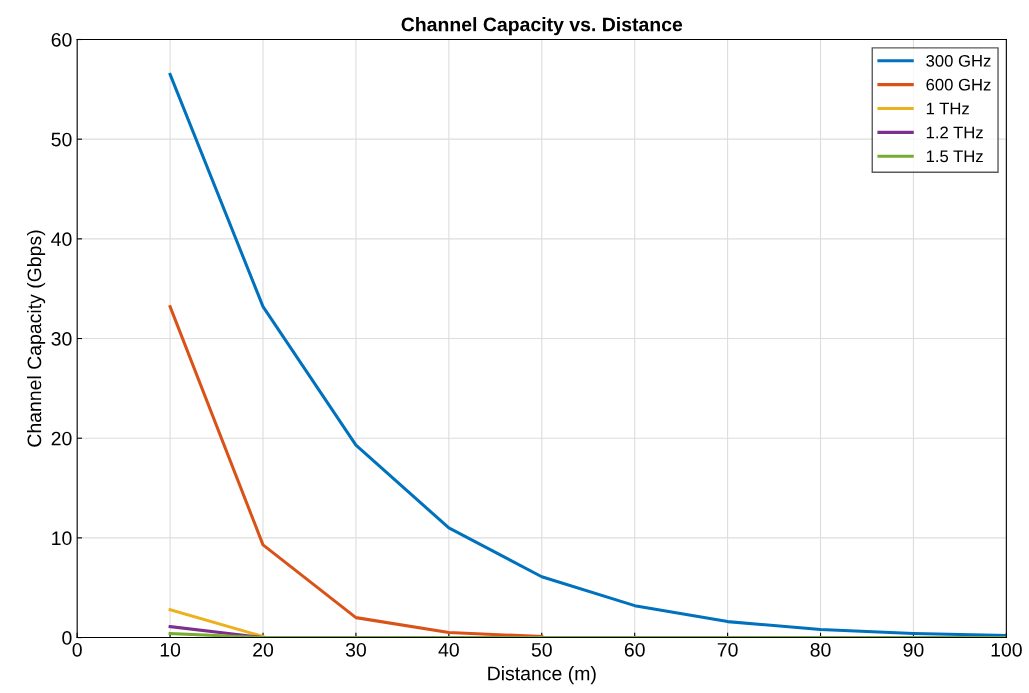  What do you see at coordinates (958, 60) in the screenshot?
I see `legend-label: 300 GHz` at bounding box center [958, 60].